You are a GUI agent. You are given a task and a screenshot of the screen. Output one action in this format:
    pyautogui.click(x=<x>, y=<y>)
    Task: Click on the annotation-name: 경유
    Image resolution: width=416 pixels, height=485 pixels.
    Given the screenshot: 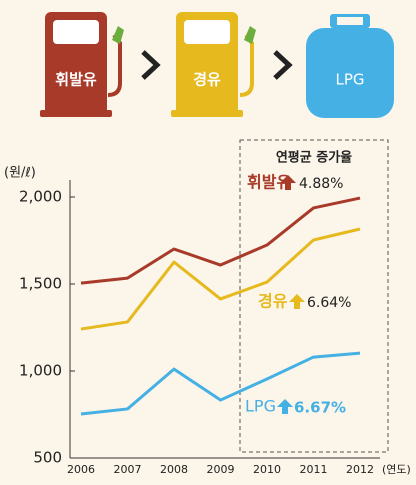 What is the action you would take?
    pyautogui.click(x=273, y=301)
    